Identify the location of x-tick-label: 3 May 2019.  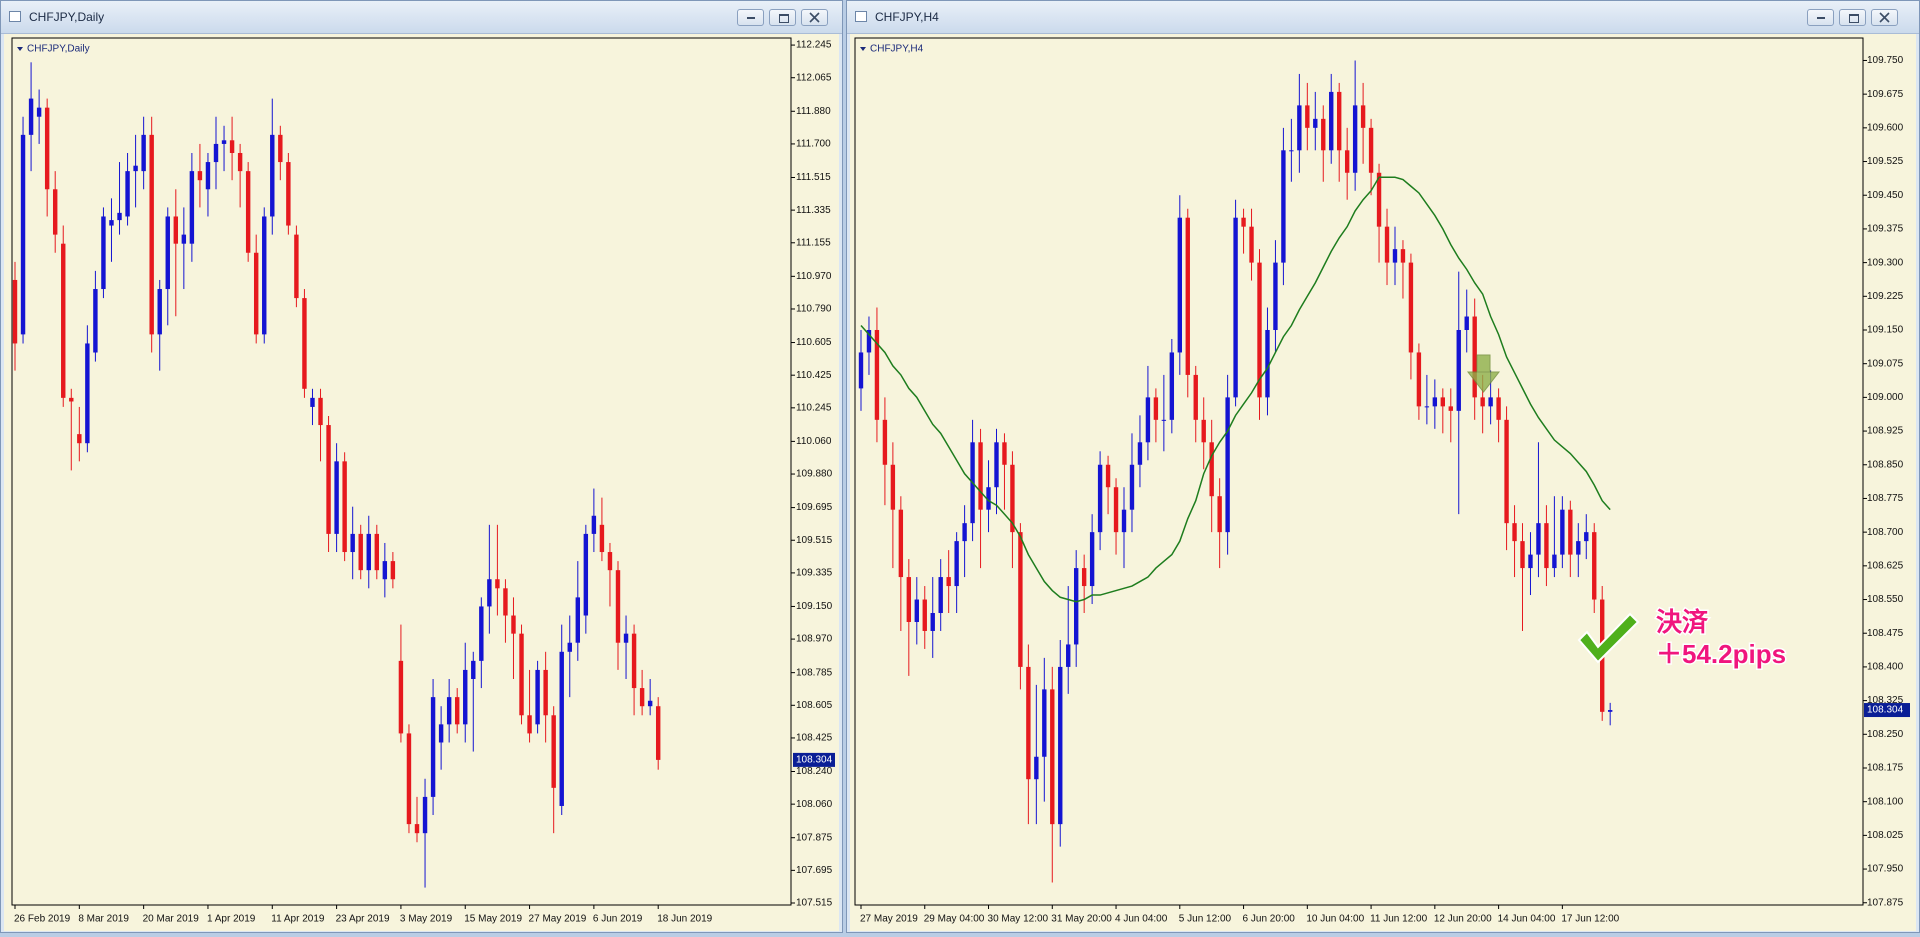
(426, 919).